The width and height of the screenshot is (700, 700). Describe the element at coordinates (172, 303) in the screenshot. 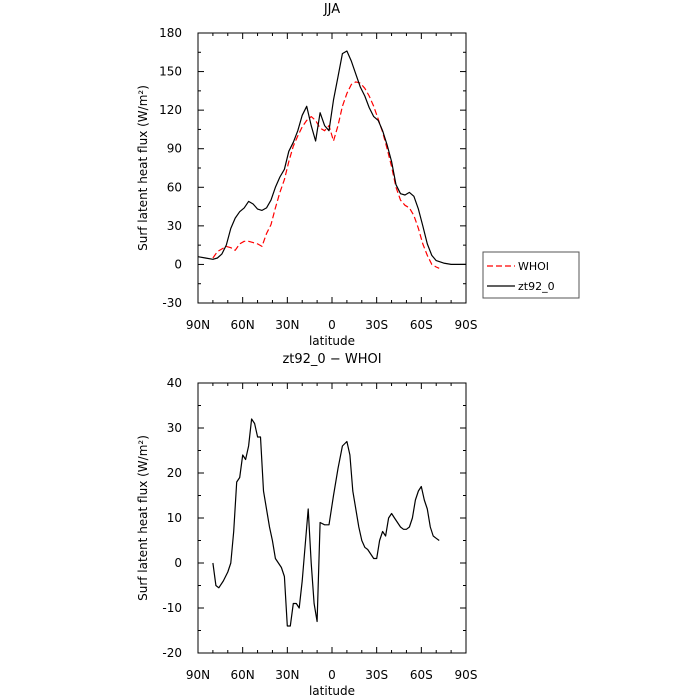

I see `y-tick-label: -30` at that location.